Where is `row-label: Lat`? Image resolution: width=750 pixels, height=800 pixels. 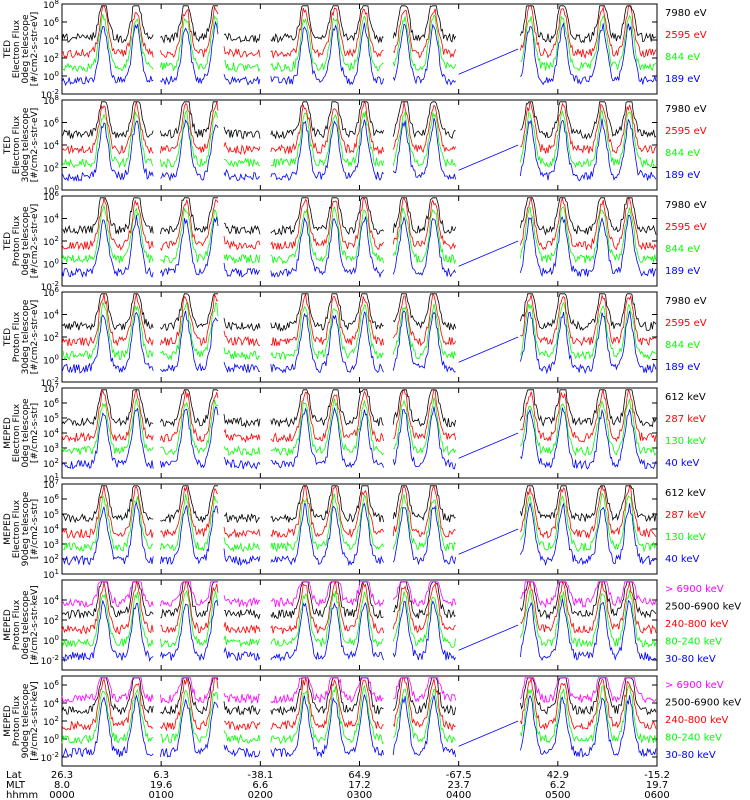
row-label: Lat is located at coordinates (14, 775).